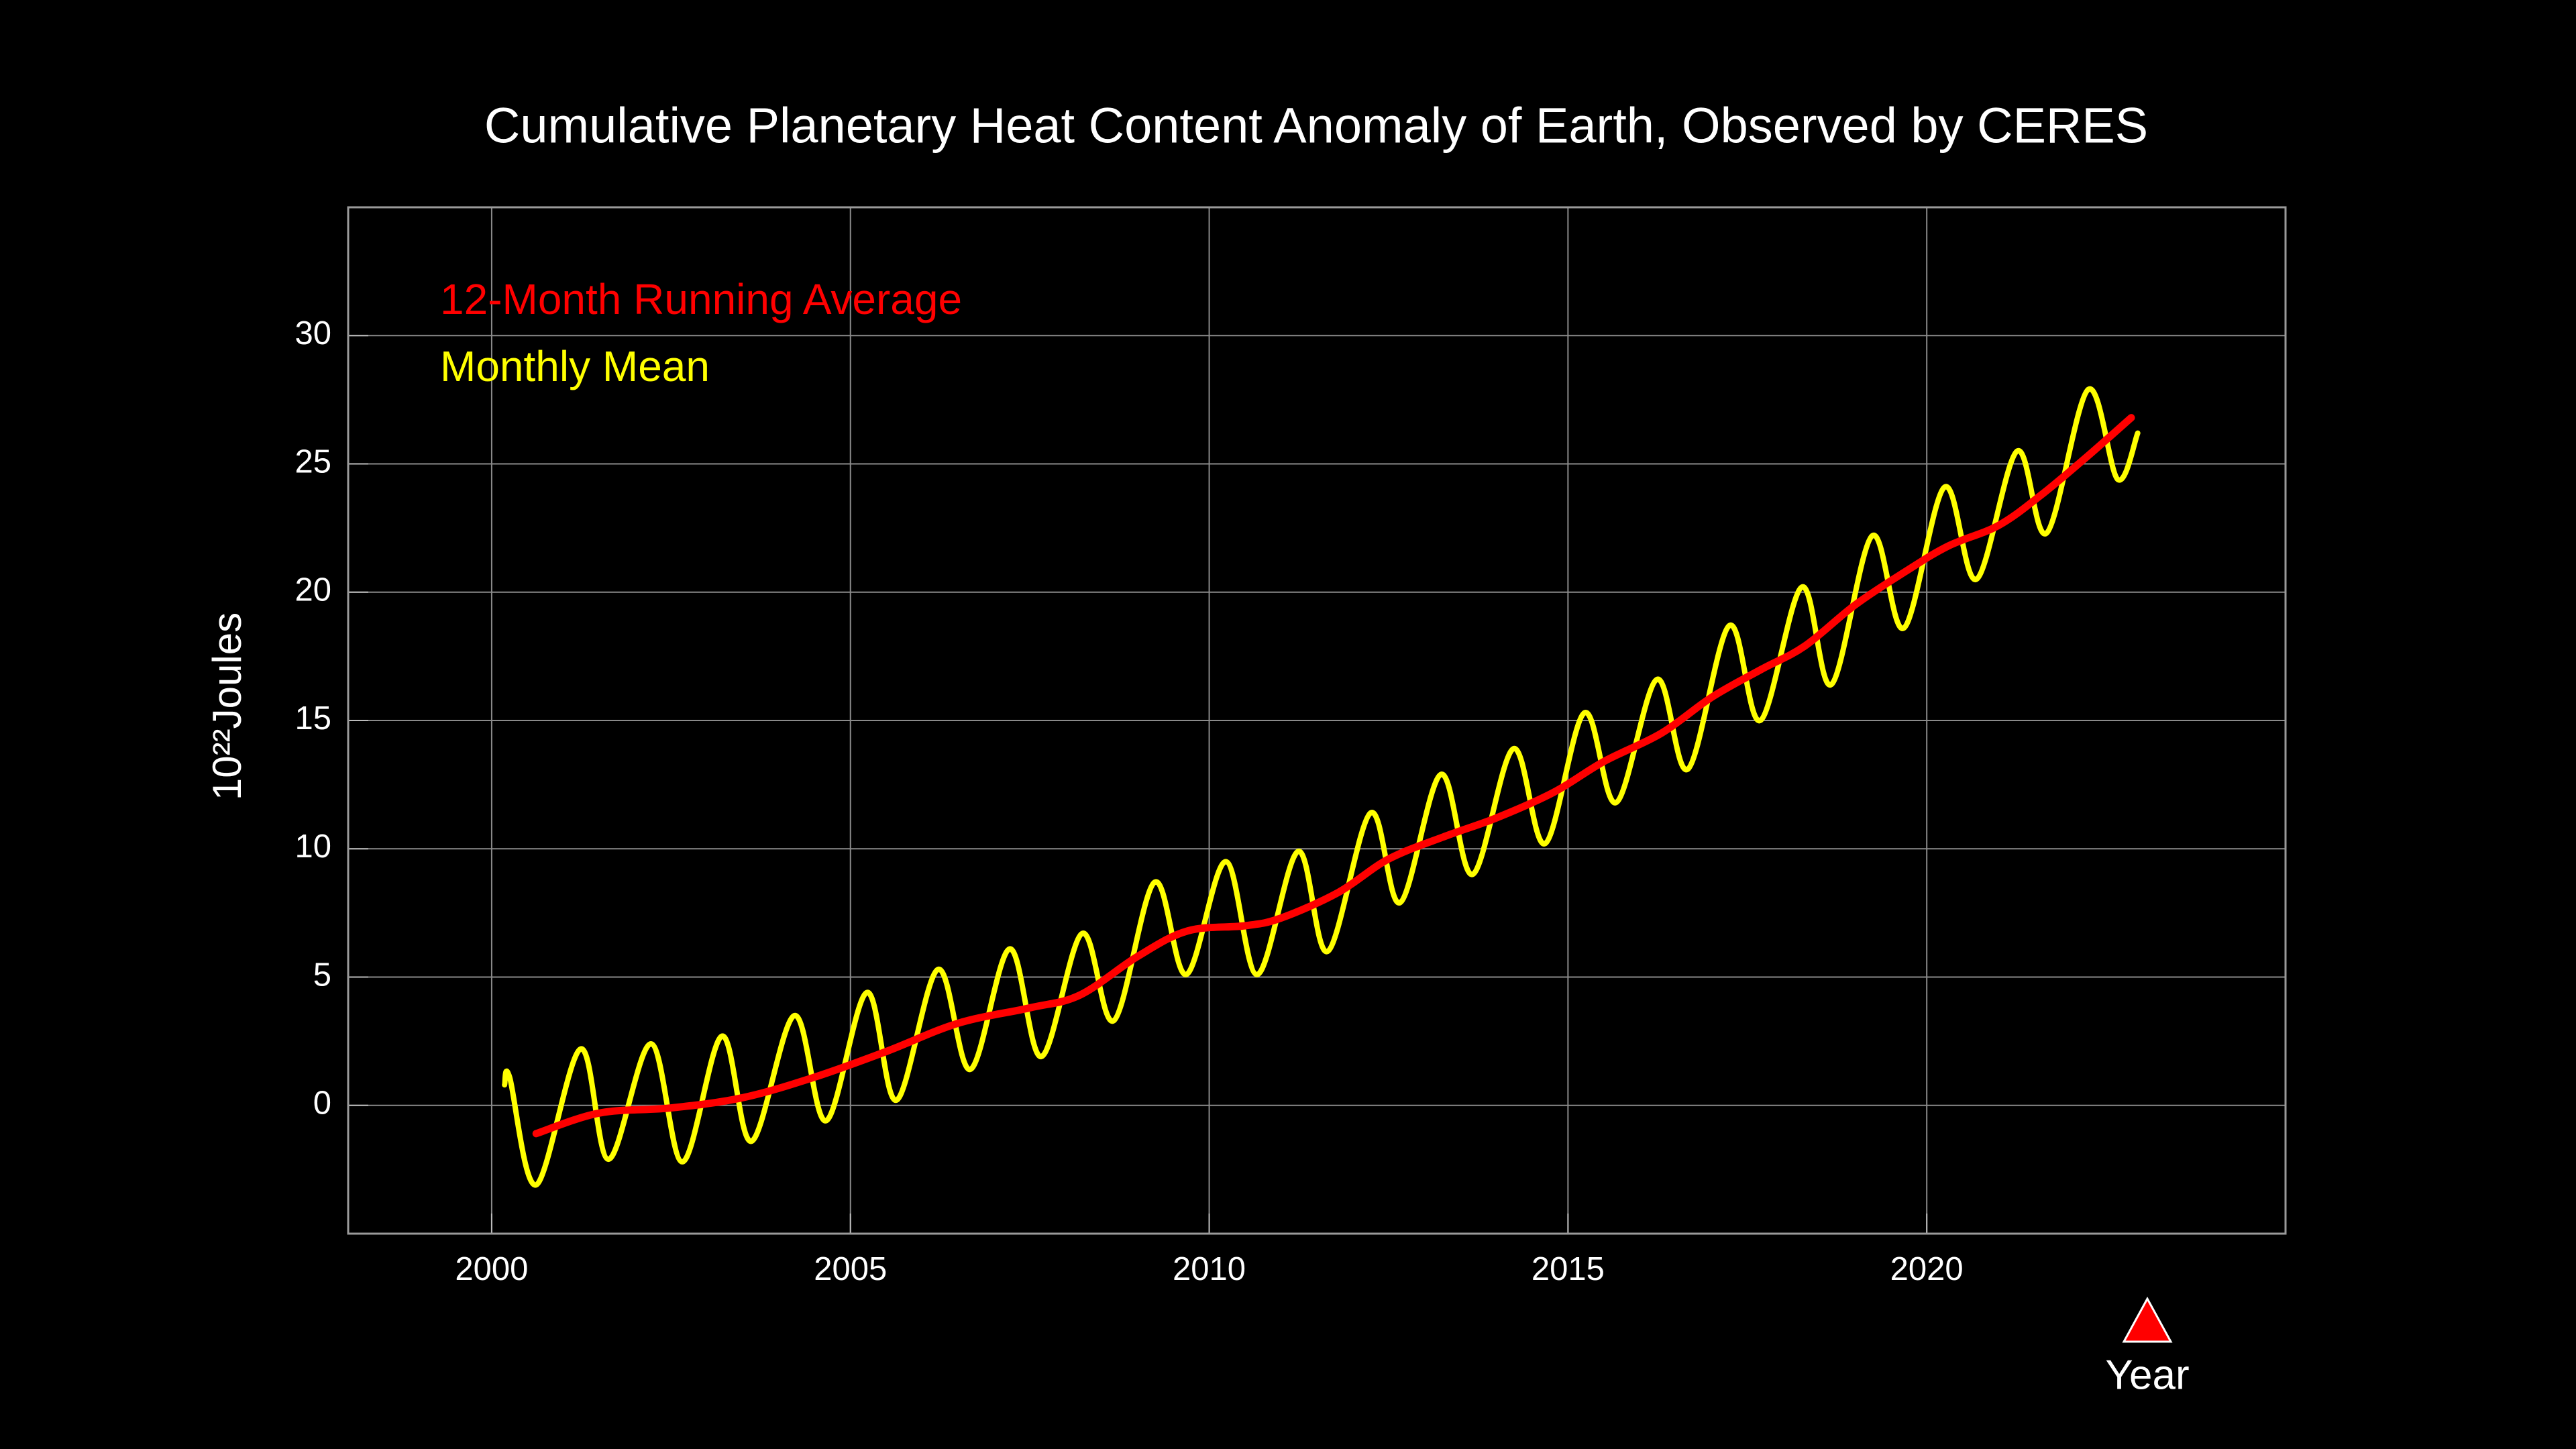  Describe the element at coordinates (322, 975) in the screenshot. I see `y-tick-label: 5` at that location.